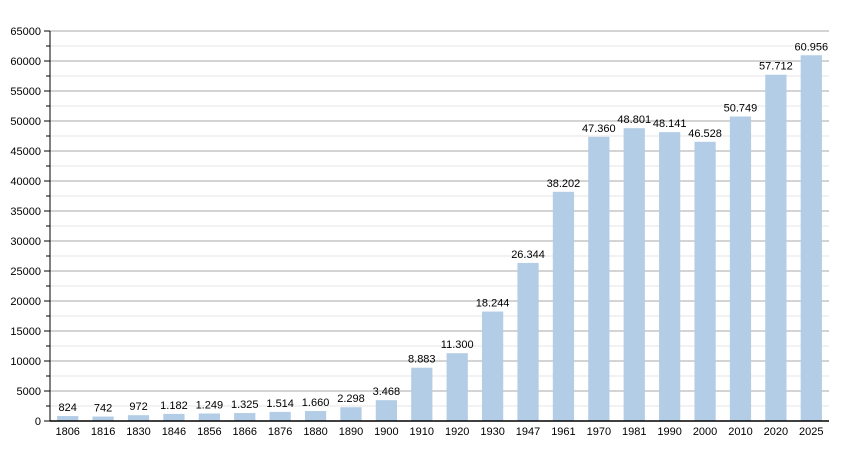 This screenshot has width=850, height=450. What do you see at coordinates (351, 399) in the screenshot?
I see `data-label: 2.298` at bounding box center [351, 399].